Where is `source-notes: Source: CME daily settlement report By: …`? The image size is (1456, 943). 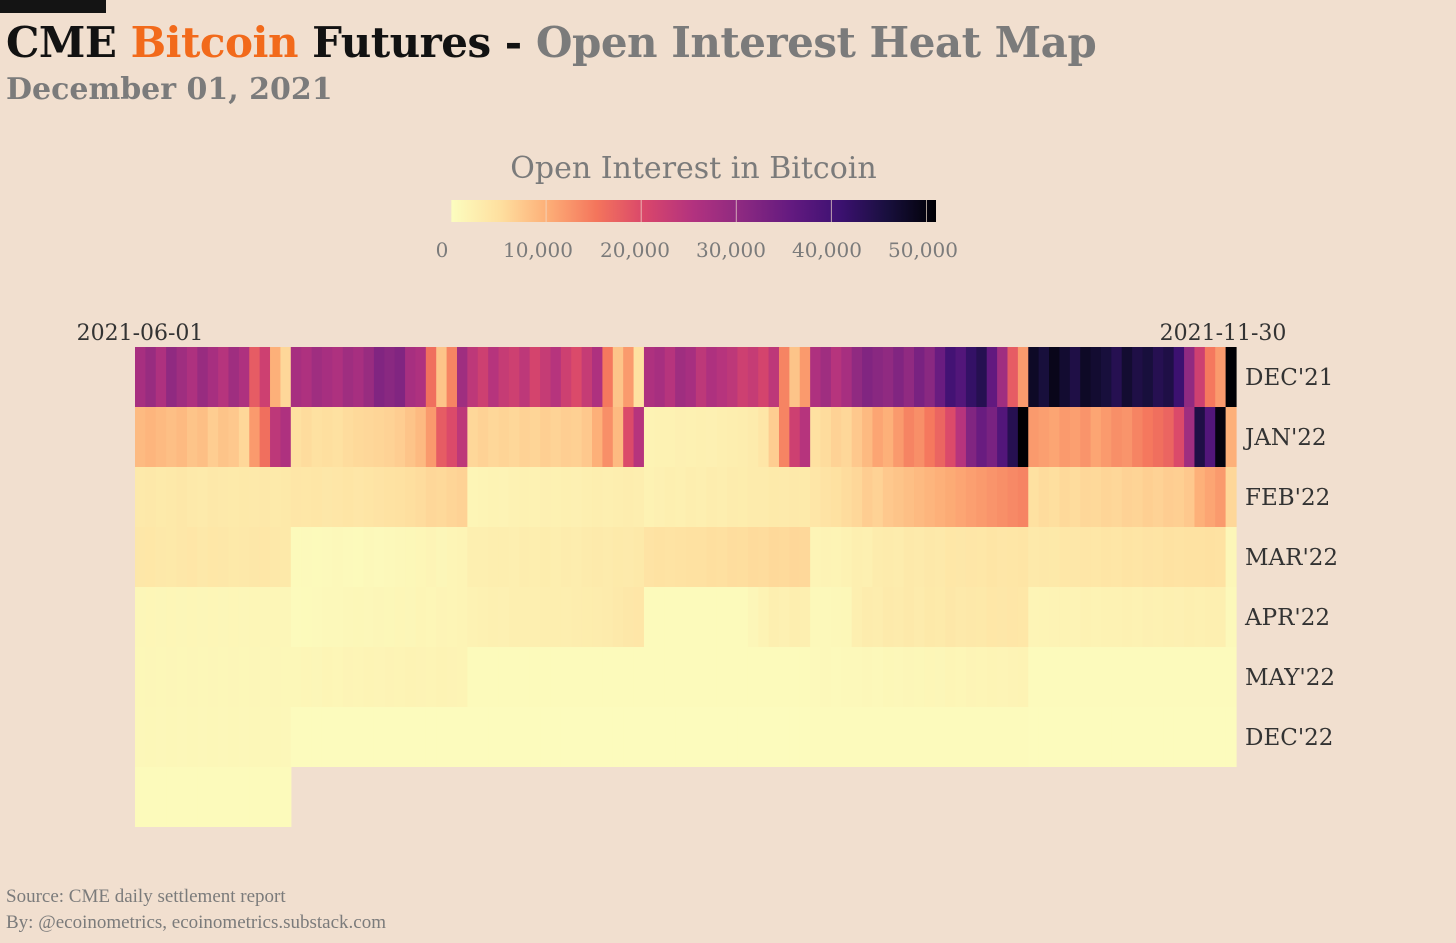
source-notes: Source: CME daily settlement report By: … is located at coordinates (196, 910).